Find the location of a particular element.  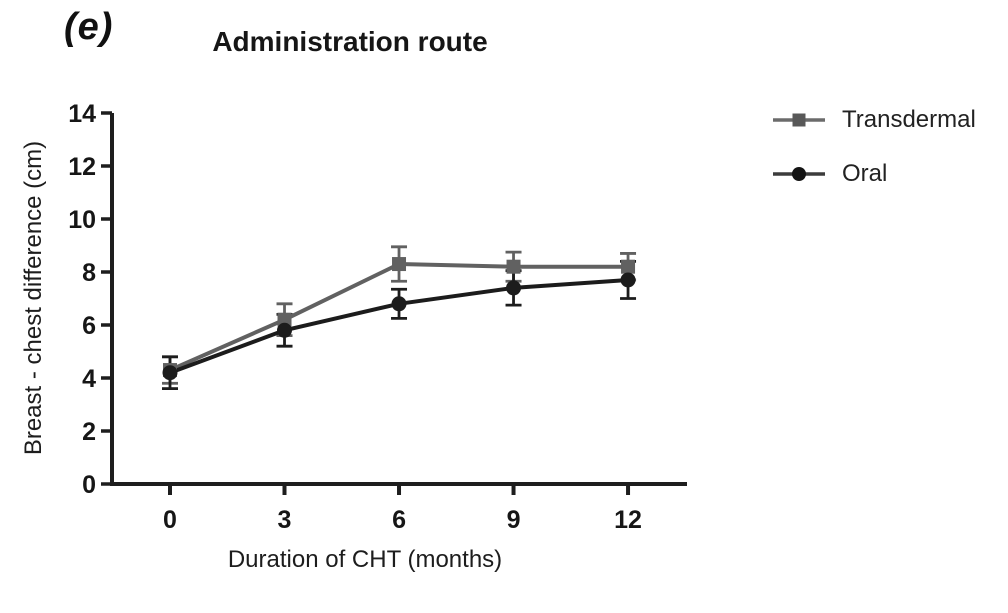

y-tick-label: 0 is located at coordinates (89, 485).